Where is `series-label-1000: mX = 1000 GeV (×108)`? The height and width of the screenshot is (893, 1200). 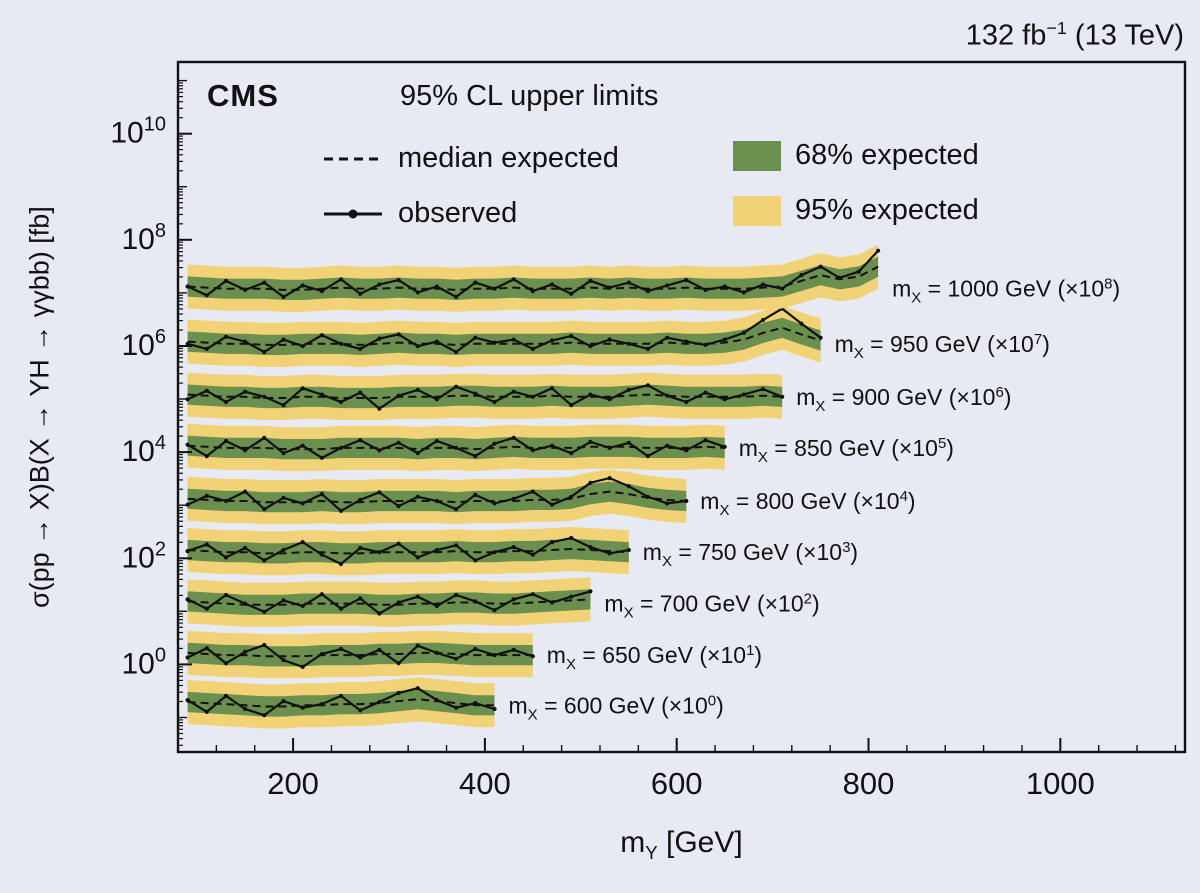 series-label-1000: mX = 1000 GeV (×108) is located at coordinates (1006, 291).